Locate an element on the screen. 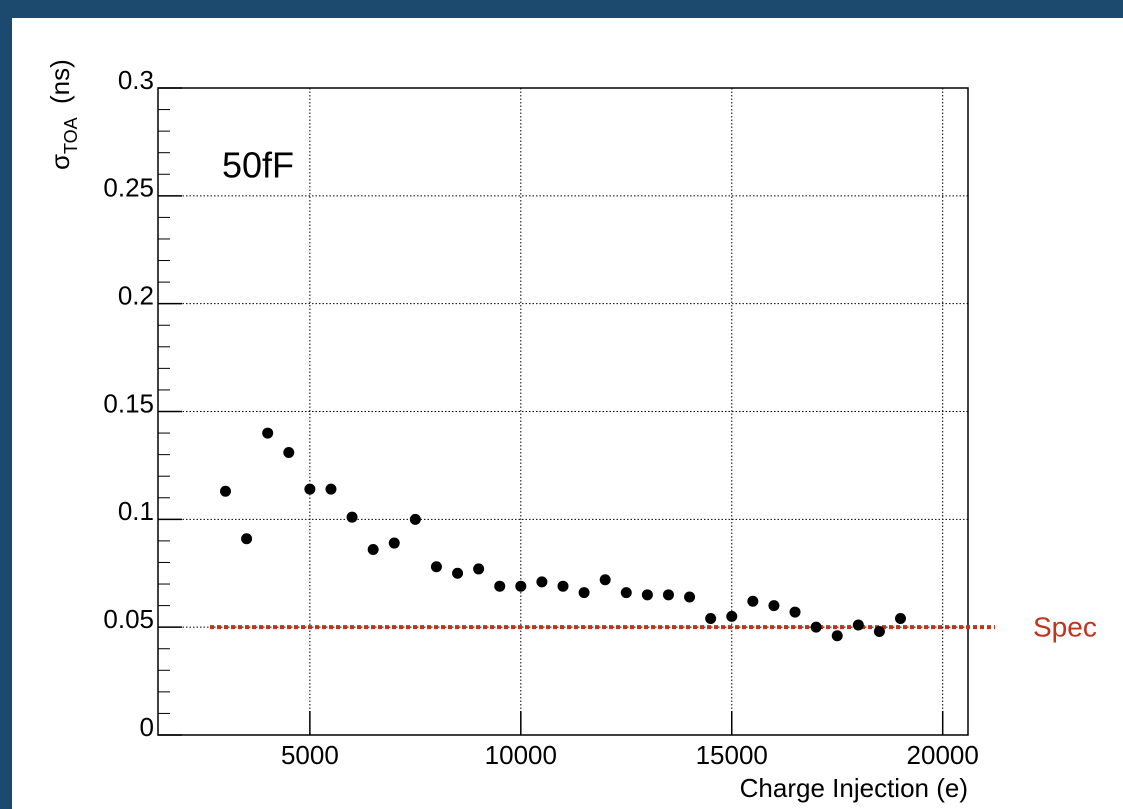  x-tick-label: 15000 is located at coordinates (732, 755).